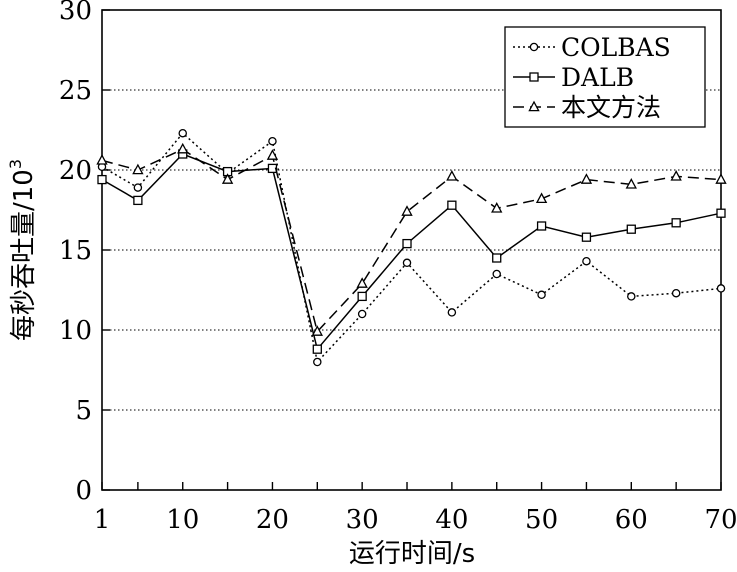 Image resolution: width=737 pixels, height=572 pixels. Describe the element at coordinates (541, 520) in the screenshot. I see `x-tick-label: 50` at that location.